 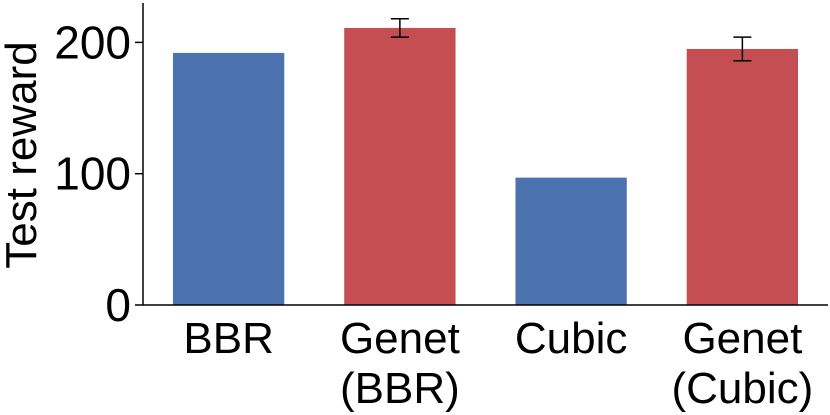 What do you see at coordinates (400, 388) in the screenshot?
I see `x-category-label: (BBR)` at bounding box center [400, 388].